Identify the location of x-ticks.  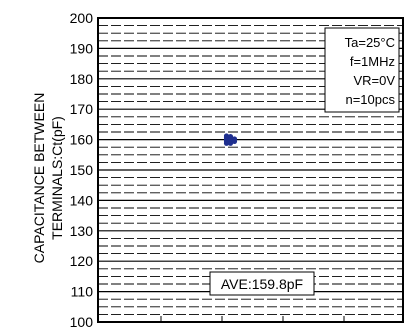
(252, 319).